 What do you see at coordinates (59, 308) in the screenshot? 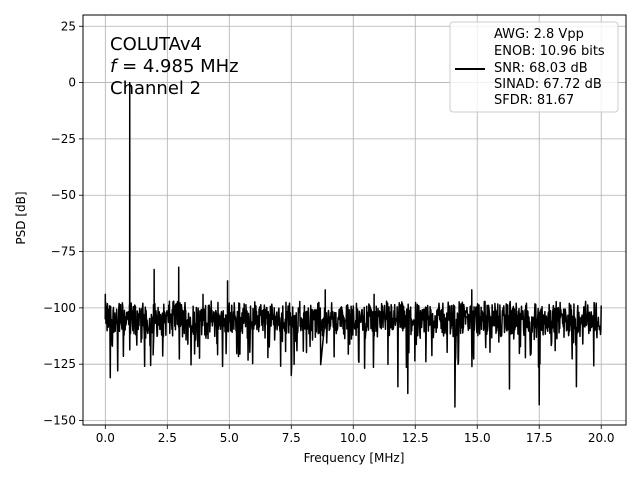
I see `y-tick-label: −100` at bounding box center [59, 308].